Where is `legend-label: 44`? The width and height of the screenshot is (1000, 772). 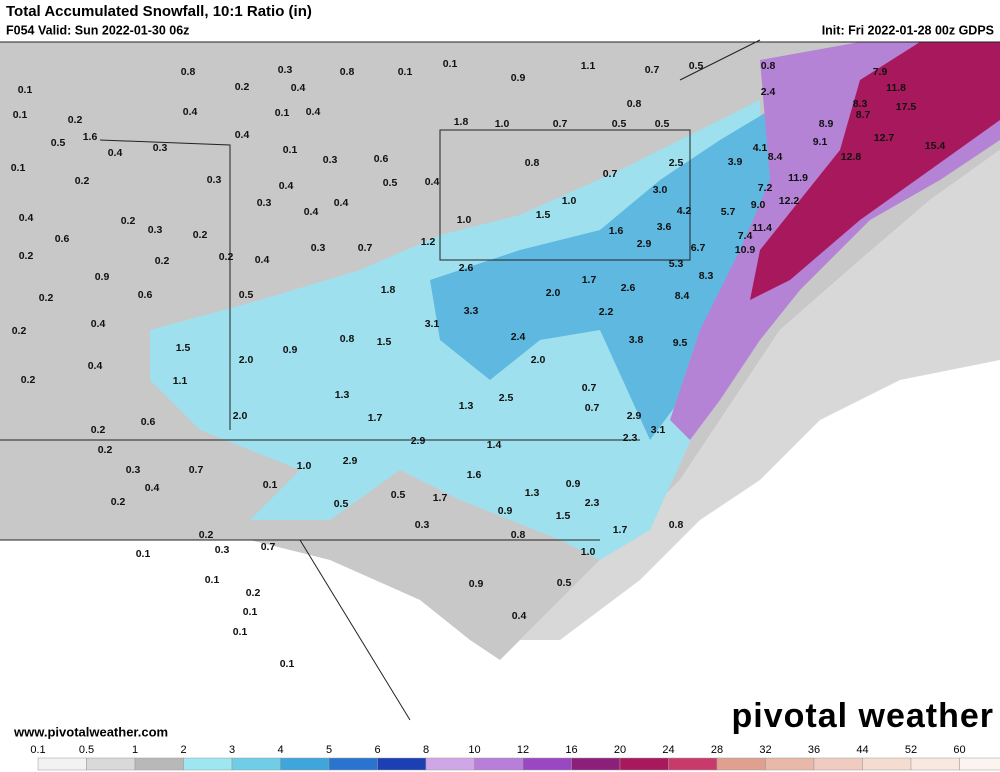 legend-label: 44 is located at coordinates (862, 750).